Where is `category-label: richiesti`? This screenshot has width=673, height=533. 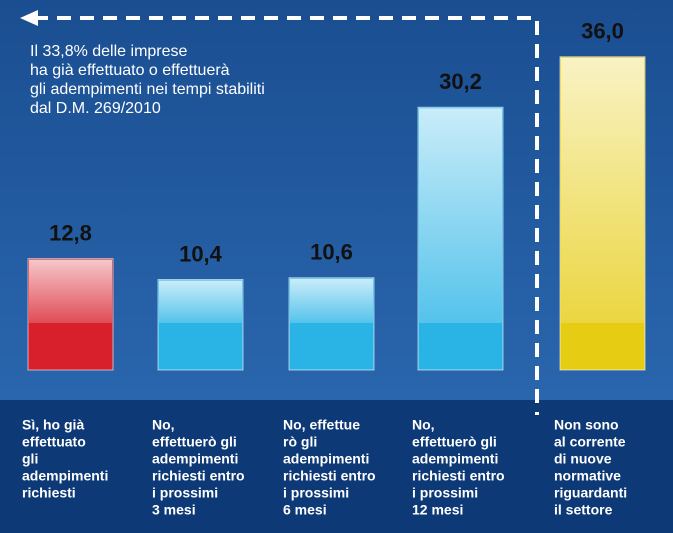 category-label: richiesti is located at coordinates (49, 493).